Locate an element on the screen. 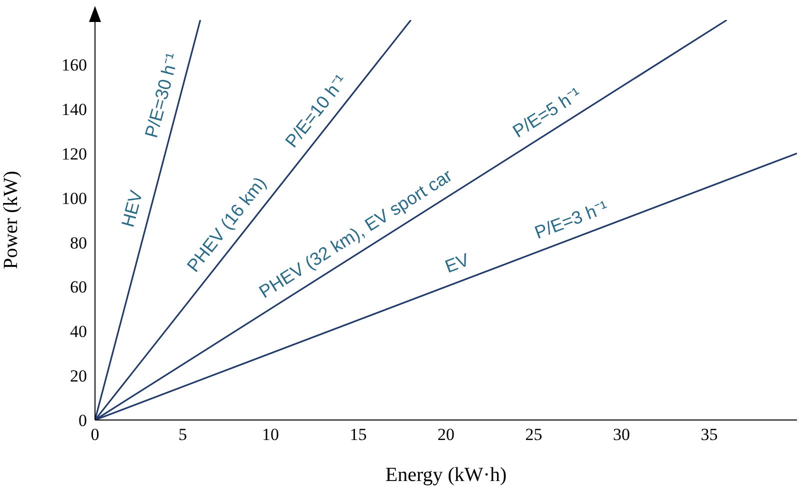 This screenshot has width=799, height=487. y-tick-label: 140 is located at coordinates (74, 109).